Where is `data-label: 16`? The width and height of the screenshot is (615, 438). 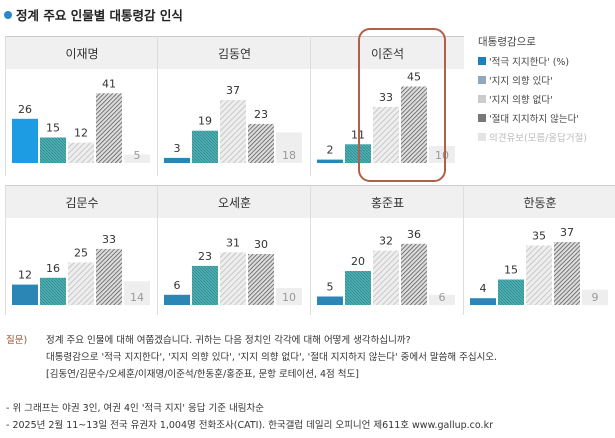
data-label: 16 is located at coordinates (53, 268).